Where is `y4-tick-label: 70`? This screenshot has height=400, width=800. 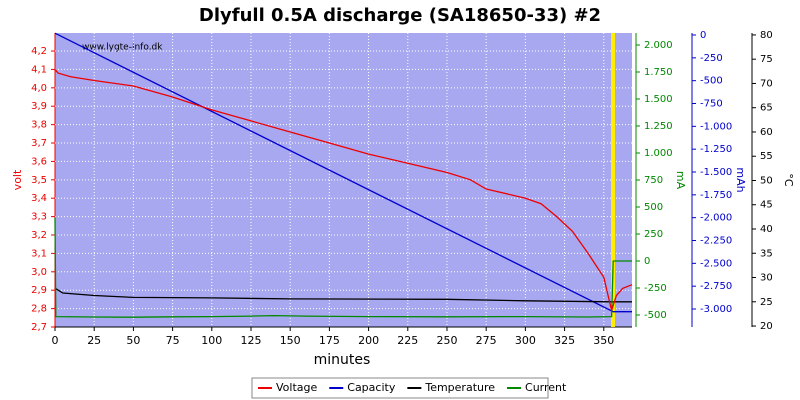
y4-tick-label: 70 is located at coordinates (766, 83).